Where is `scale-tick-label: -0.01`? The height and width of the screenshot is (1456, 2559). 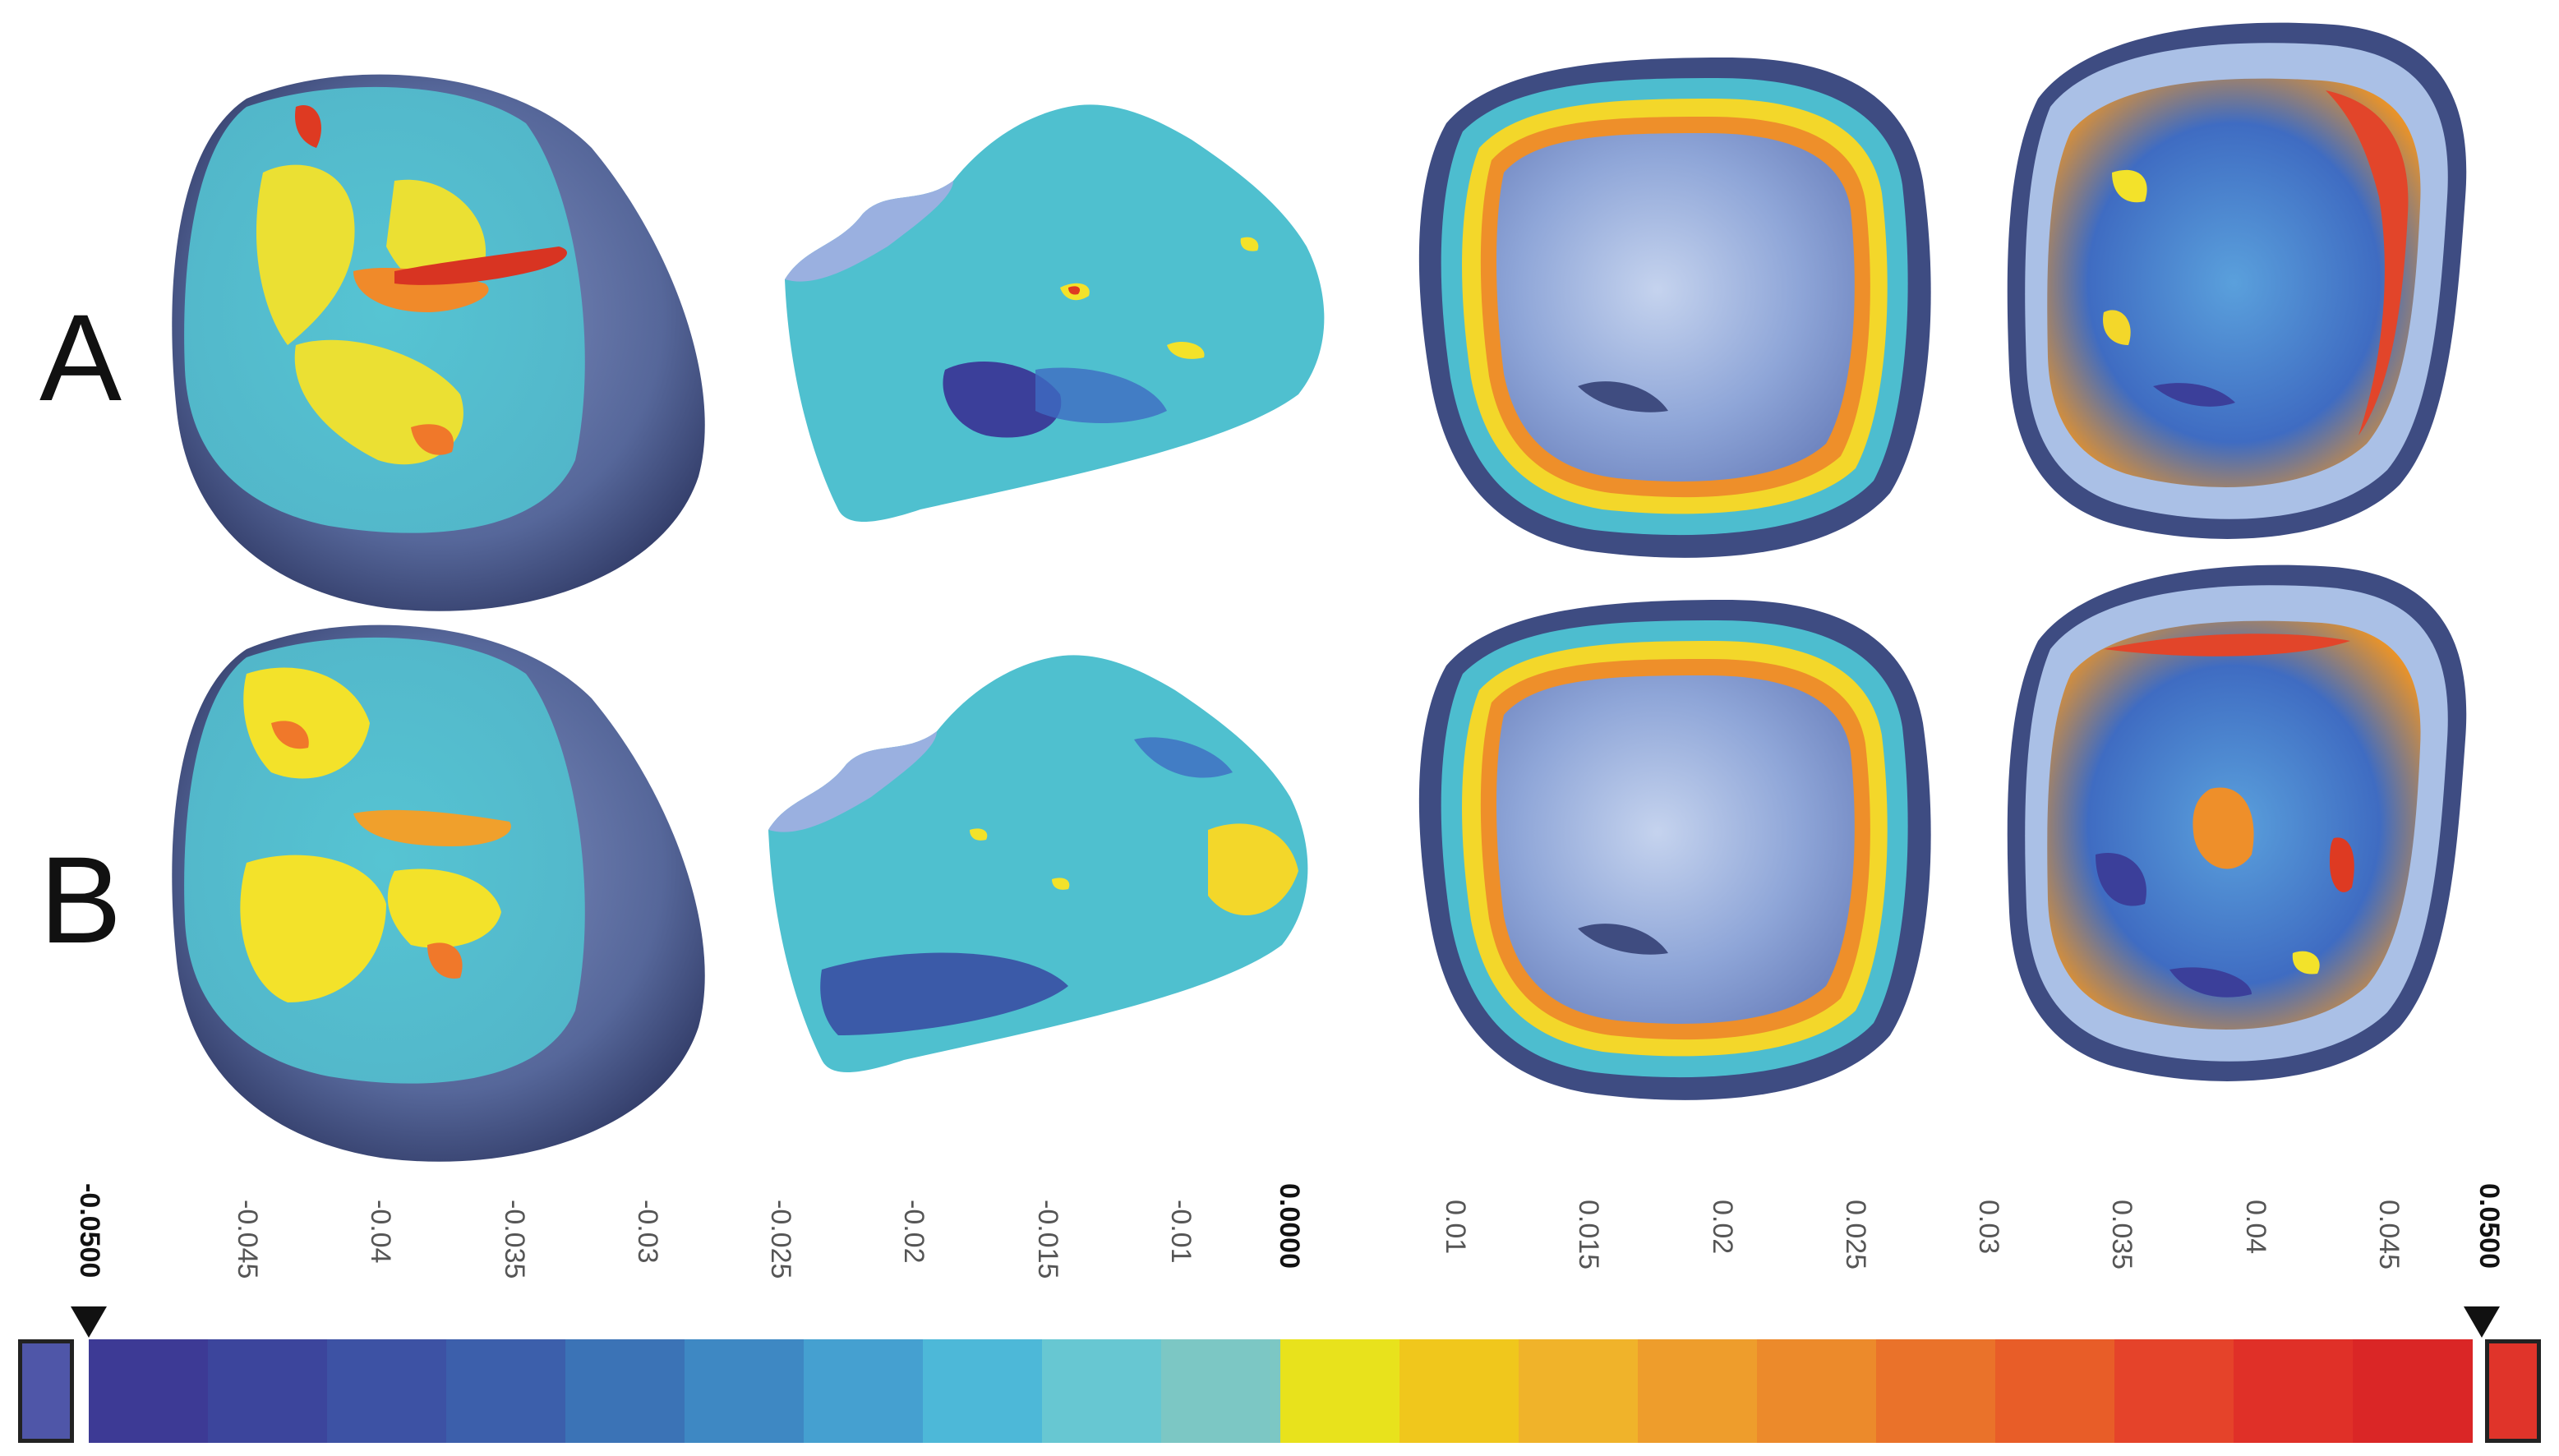
scale-tick-label: -0.01 is located at coordinates (1181, 1232).